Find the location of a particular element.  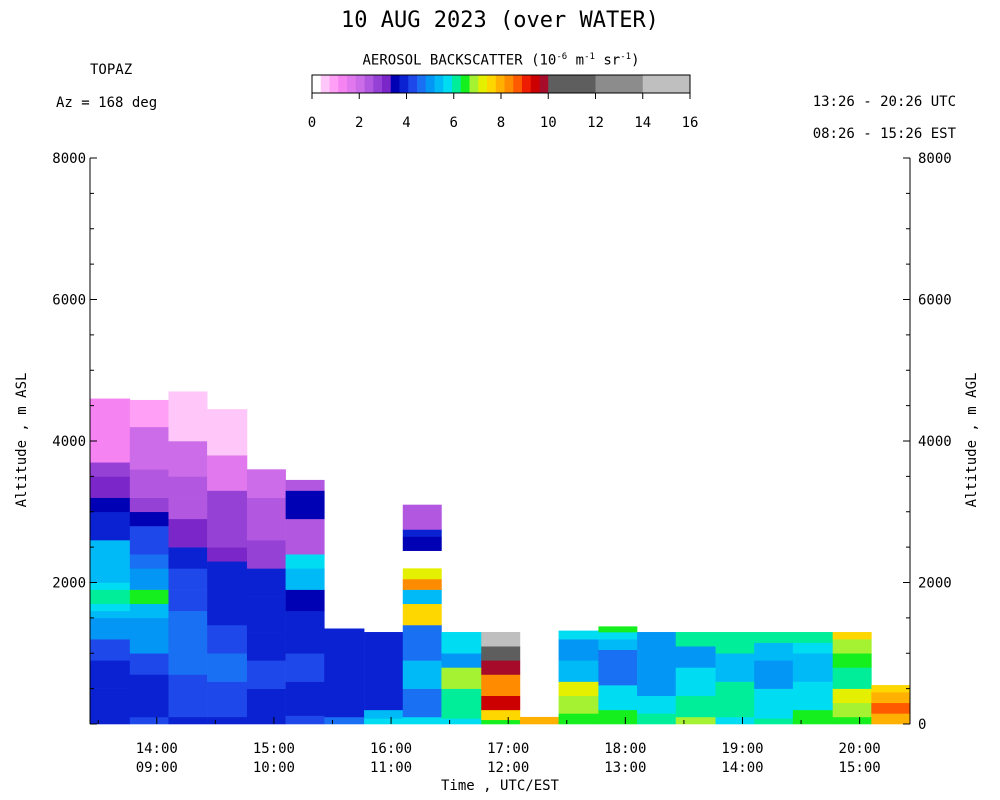

colorbar-title-suffix: ) is located at coordinates (635, 60).